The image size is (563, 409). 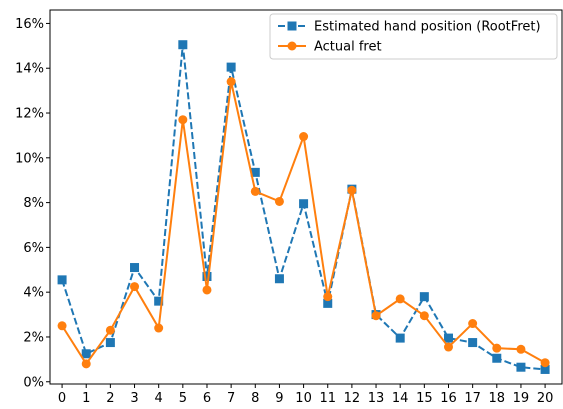 What do you see at coordinates (33, 293) in the screenshot?
I see `y-tick-label: 4%` at bounding box center [33, 293].